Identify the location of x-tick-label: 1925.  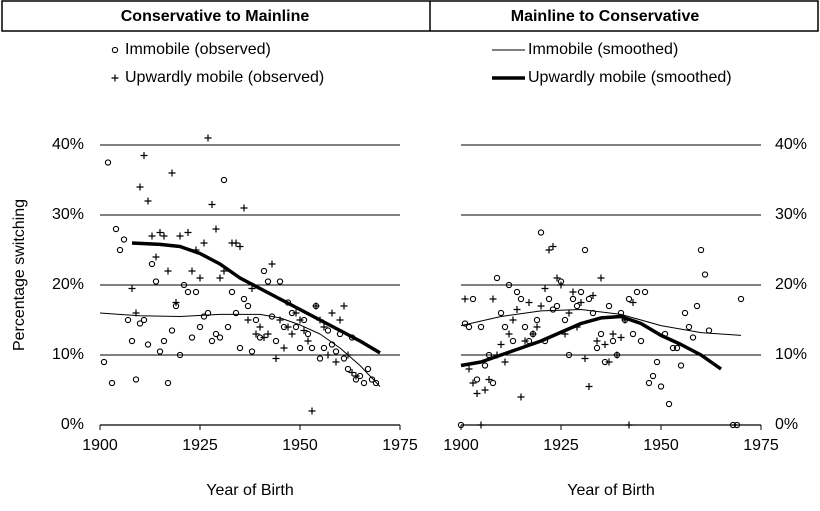
(200, 445).